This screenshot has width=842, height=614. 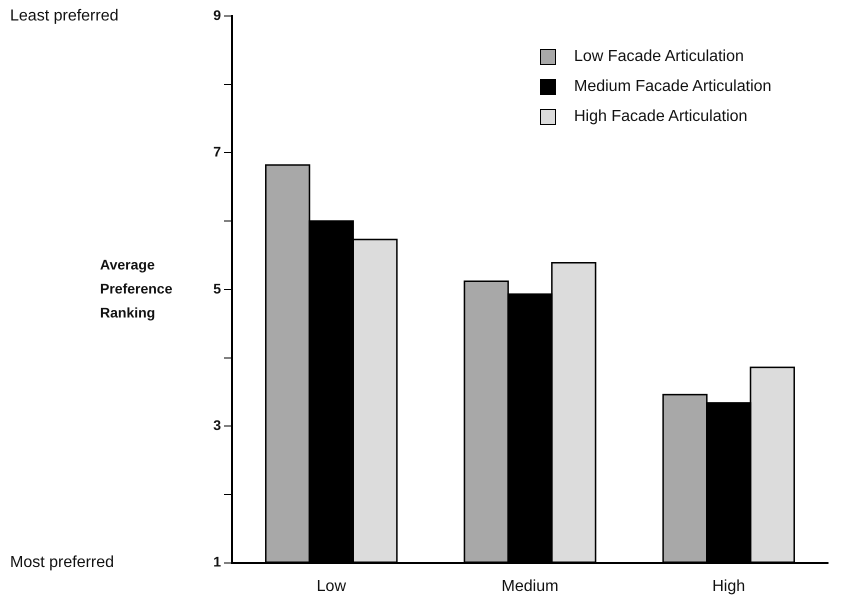 What do you see at coordinates (660, 117) in the screenshot?
I see `legend-label: High Facade Articulation` at bounding box center [660, 117].